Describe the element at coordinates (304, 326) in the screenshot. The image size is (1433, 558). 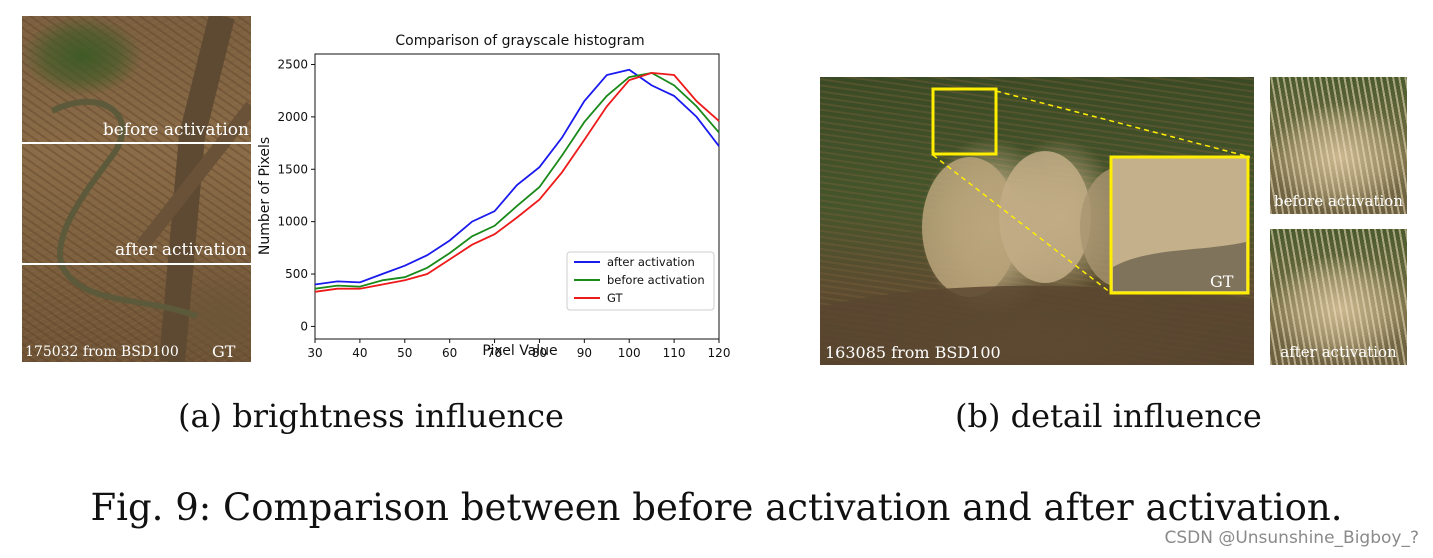
I see `y-tick-label: 0` at that location.